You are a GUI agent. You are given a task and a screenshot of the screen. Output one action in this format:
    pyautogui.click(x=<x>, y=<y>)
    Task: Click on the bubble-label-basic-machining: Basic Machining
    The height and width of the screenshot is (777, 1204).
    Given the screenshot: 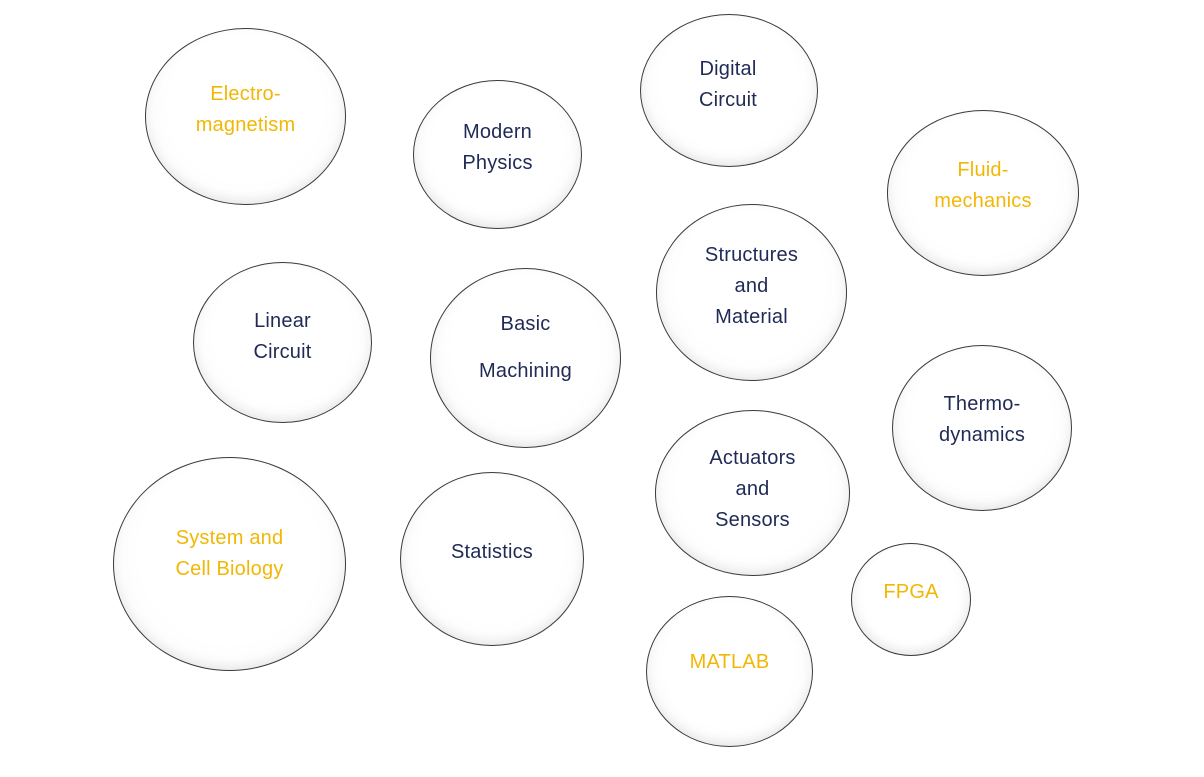 What is the action you would take?
    pyautogui.click(x=525, y=348)
    